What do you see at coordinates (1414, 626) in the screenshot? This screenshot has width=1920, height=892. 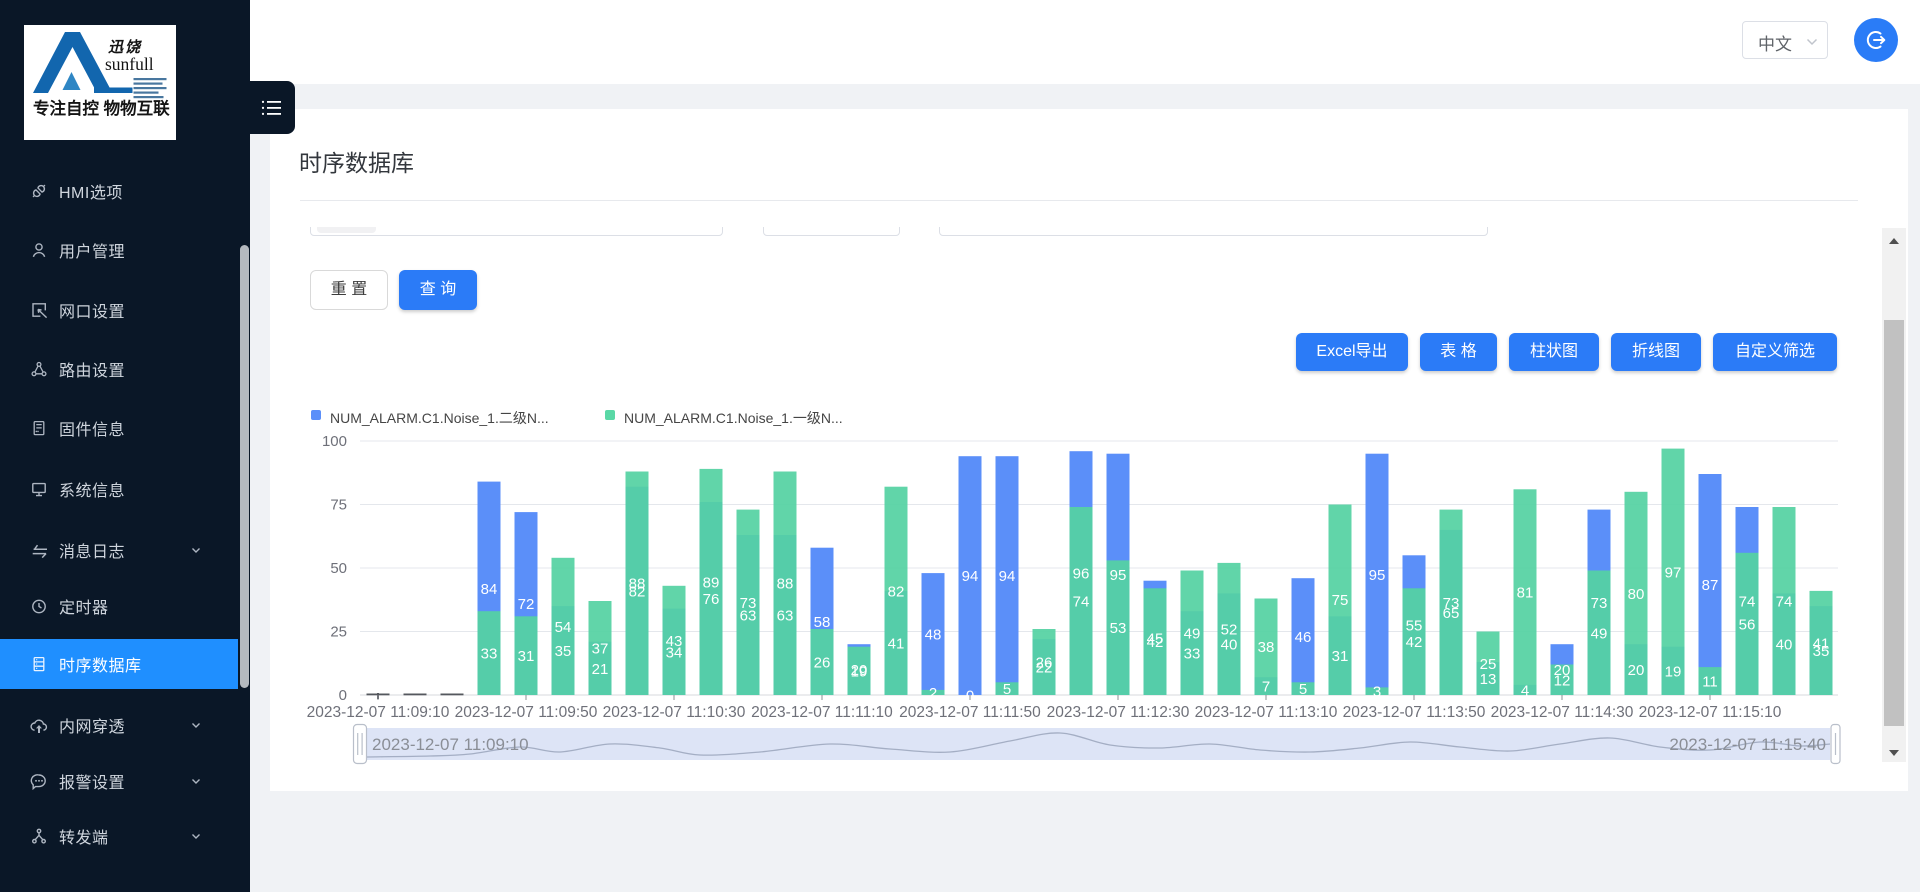 I see `svg-text: 55` at bounding box center [1414, 626].